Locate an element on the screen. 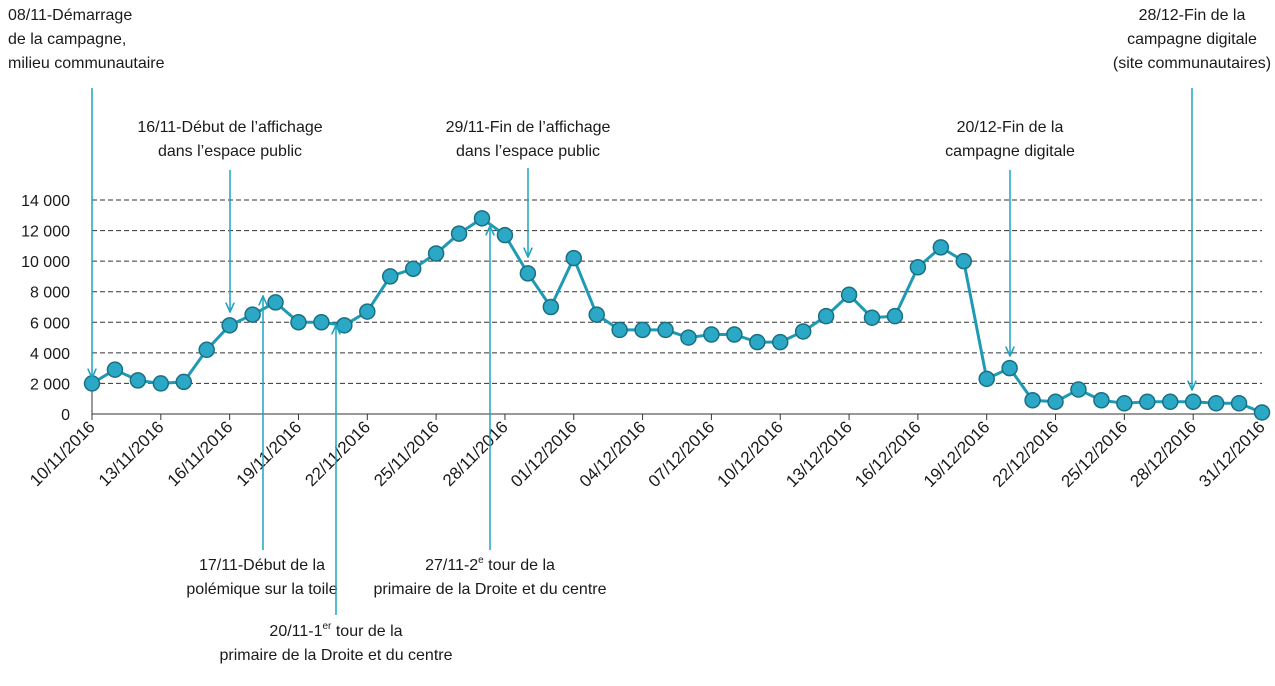  annotation-text: 16/11-Début de l’affichage is located at coordinates (229, 127).